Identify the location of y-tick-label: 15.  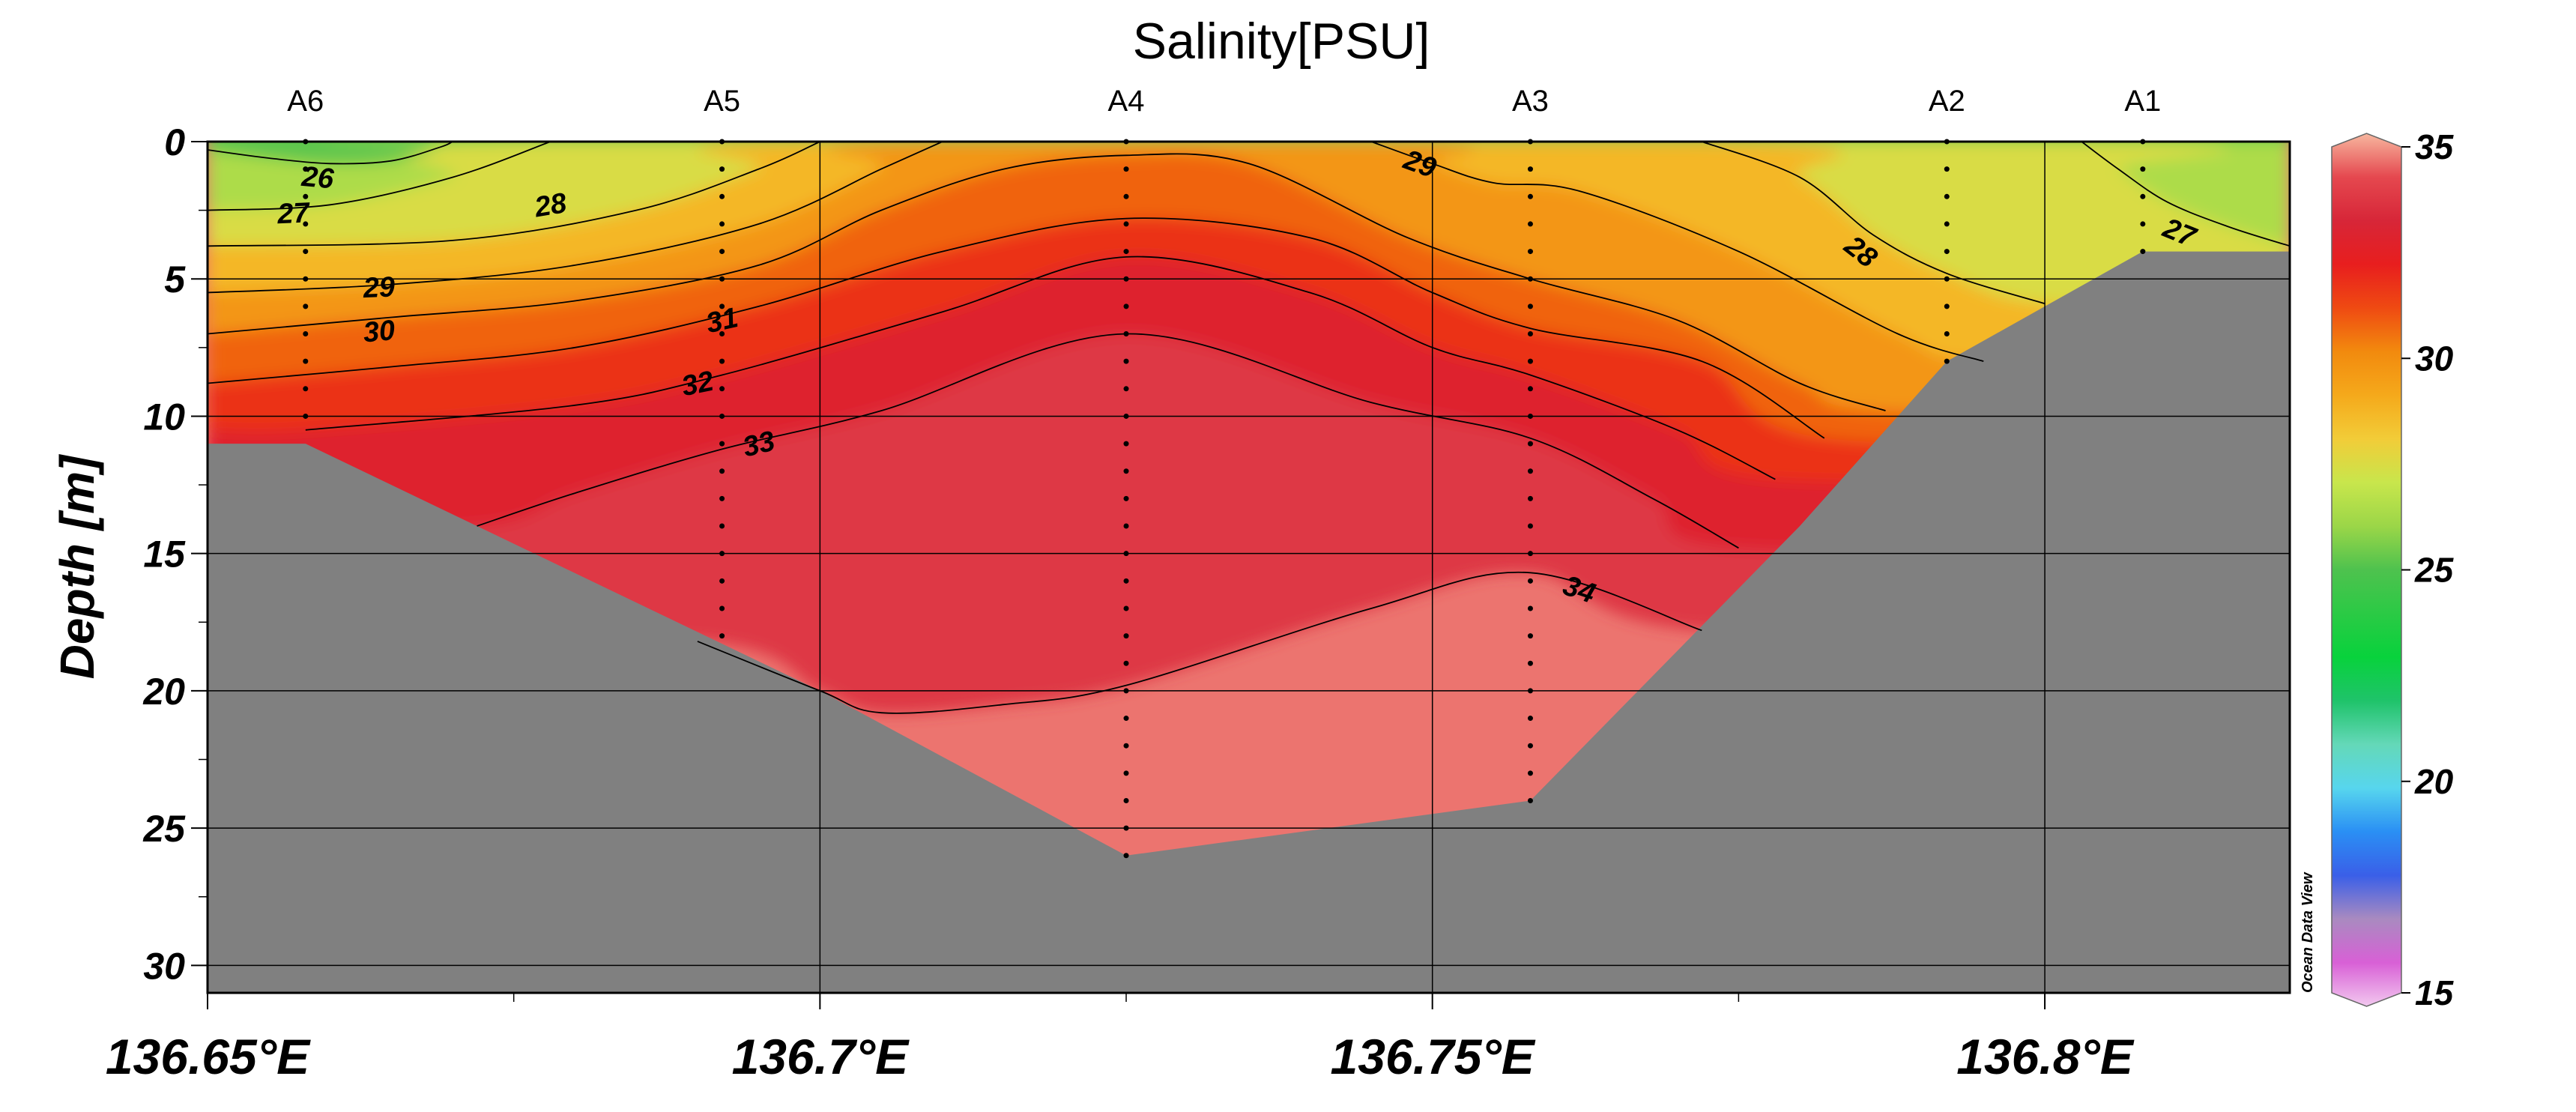
(164, 554).